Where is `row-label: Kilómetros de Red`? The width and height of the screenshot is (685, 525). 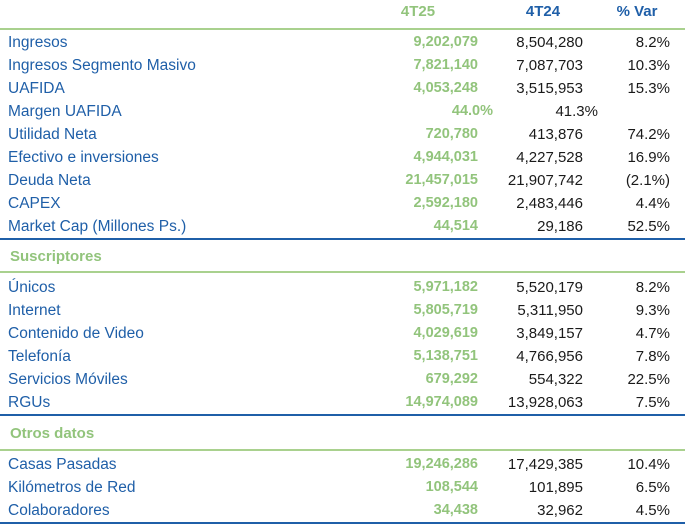
row-label: Kilómetros de Red is located at coordinates (72, 487).